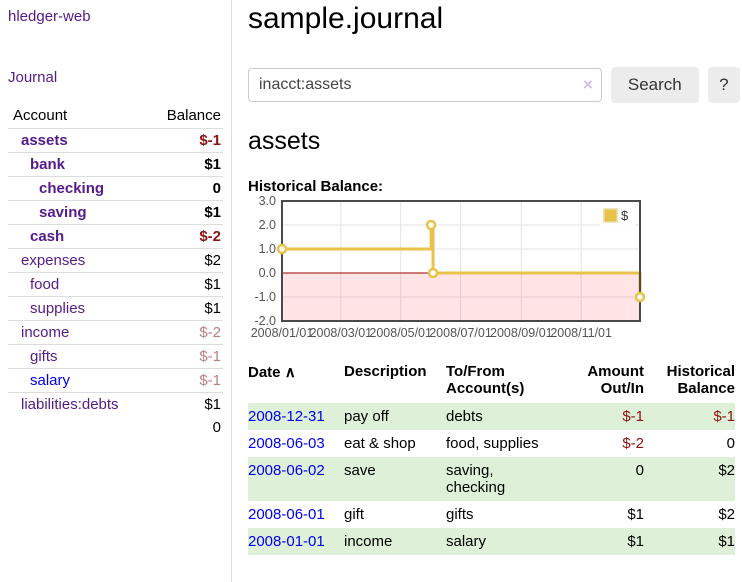 This screenshot has width=742, height=582. I want to click on page-title: sample.journal, so click(346, 18).